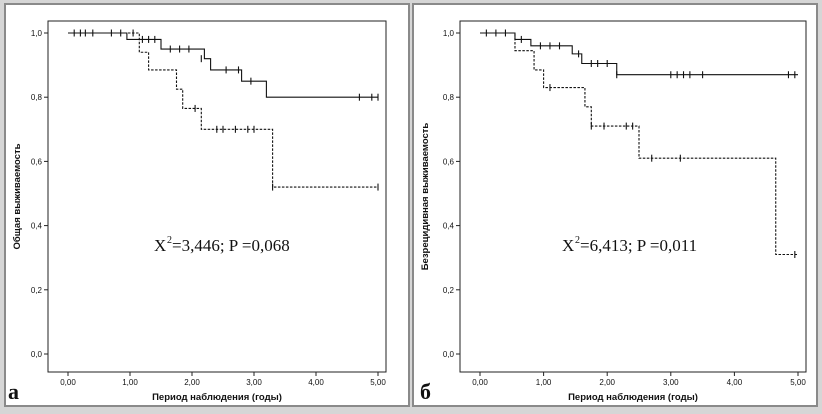 This screenshot has width=822, height=414. What do you see at coordinates (638, 245) in the screenshot?
I see `stat-annotation: =6,413; P =0,011` at bounding box center [638, 245].